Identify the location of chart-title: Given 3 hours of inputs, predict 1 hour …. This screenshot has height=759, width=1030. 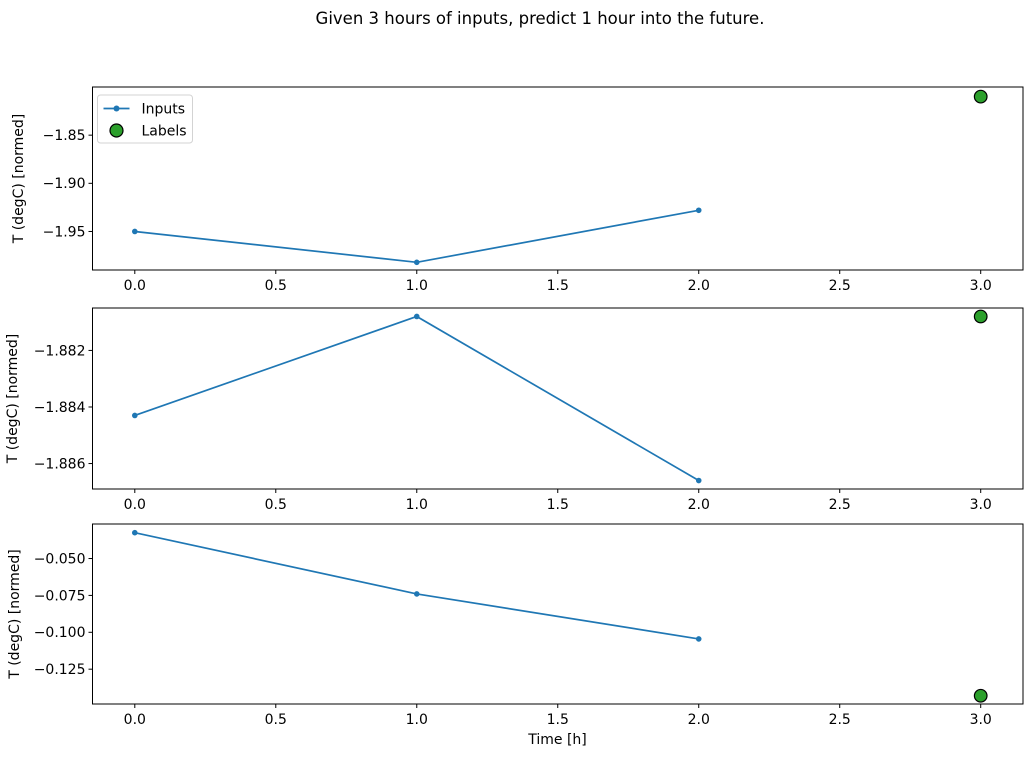
(540, 18).